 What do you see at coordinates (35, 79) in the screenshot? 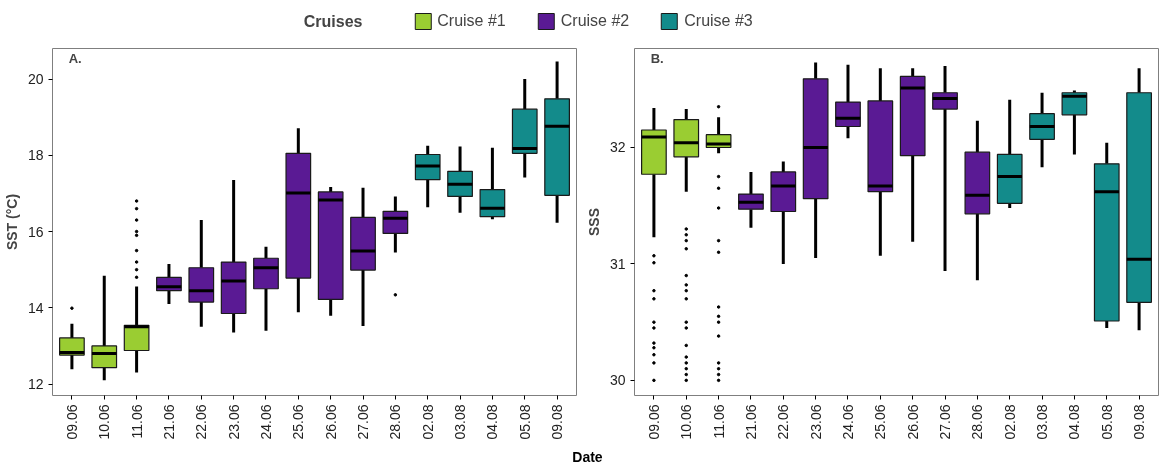
I see `y-tick-label: 20` at bounding box center [35, 79].